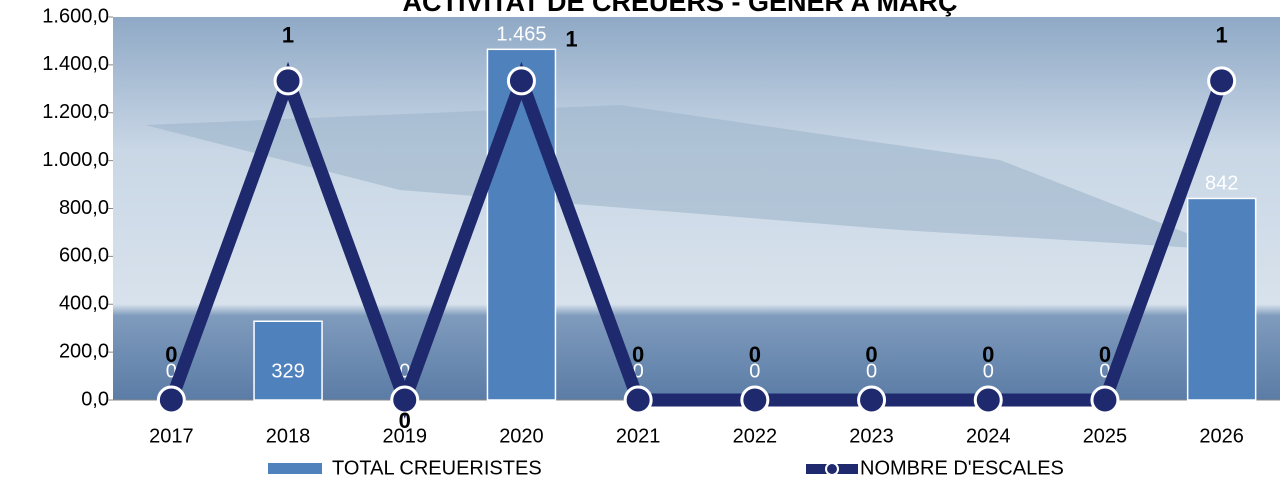 The height and width of the screenshot is (490, 1287). Describe the element at coordinates (962, 468) in the screenshot. I see `legend-label: NOMBRE D'ESCALES` at that location.